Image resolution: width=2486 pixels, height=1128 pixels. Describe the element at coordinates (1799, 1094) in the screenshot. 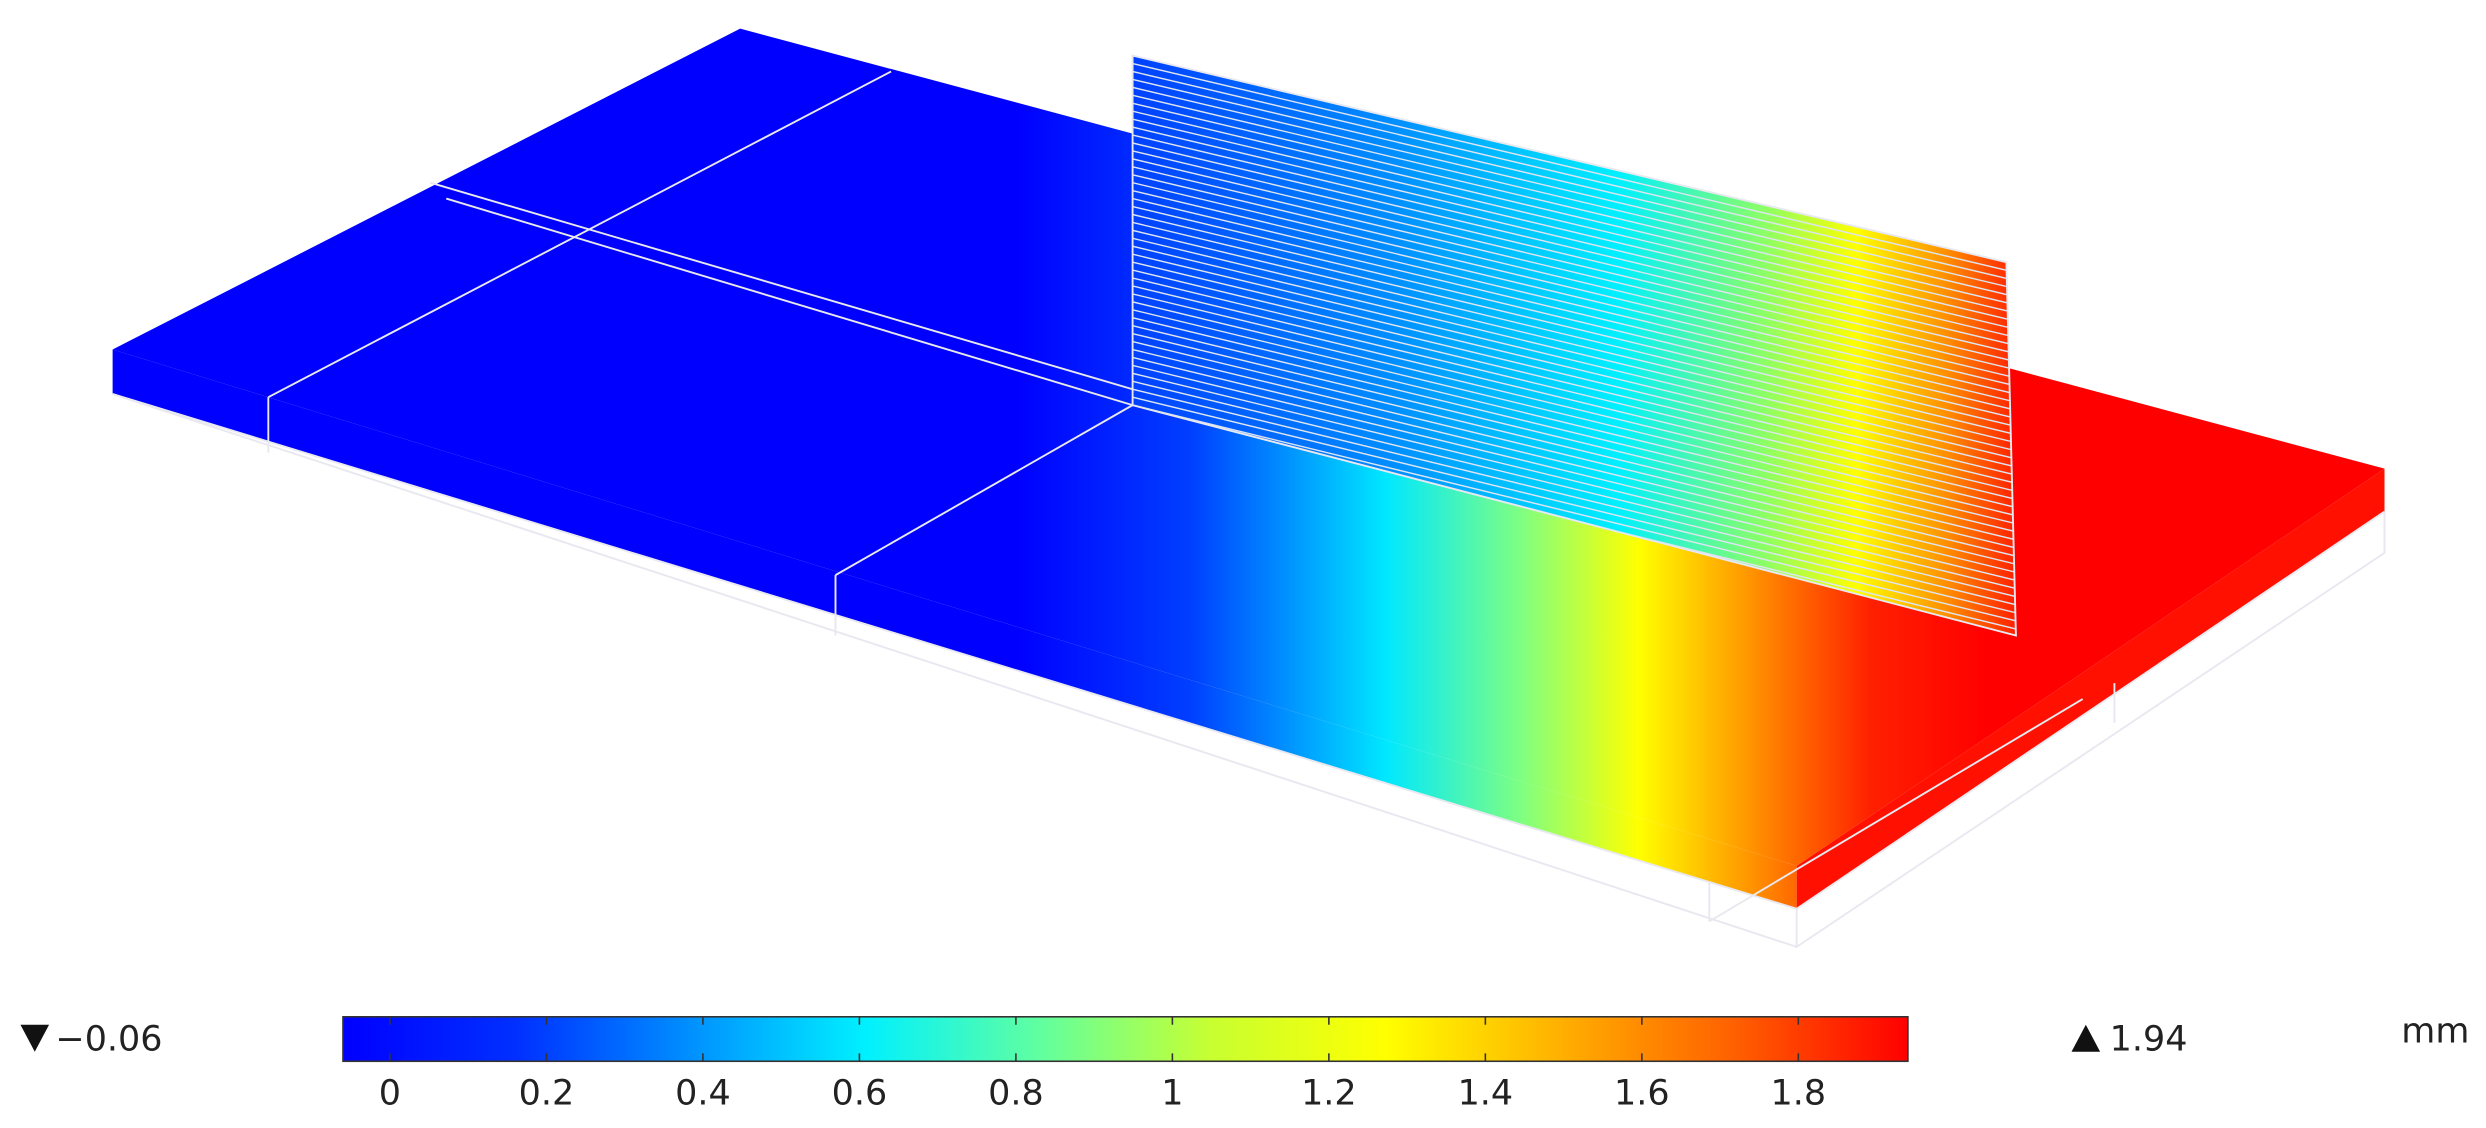

I see `x-tick-label: 1.8` at that location.